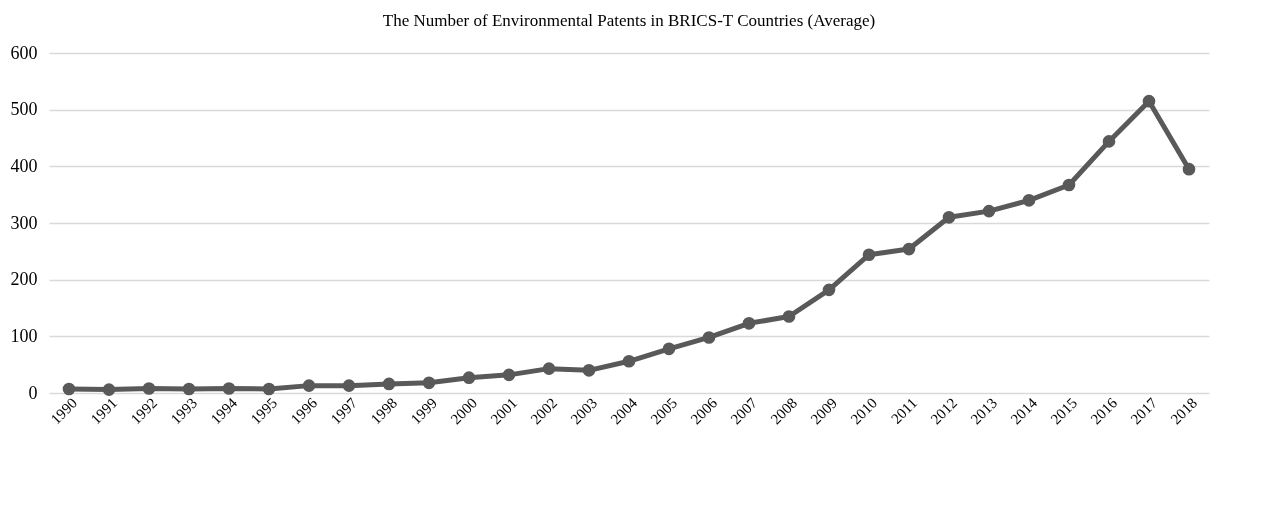 Image resolution: width=1269 pixels, height=520 pixels. What do you see at coordinates (629, 20) in the screenshot?
I see `chart-title: The Number of Environmental Patents in BRICS-T Countries (Average)` at bounding box center [629, 20].